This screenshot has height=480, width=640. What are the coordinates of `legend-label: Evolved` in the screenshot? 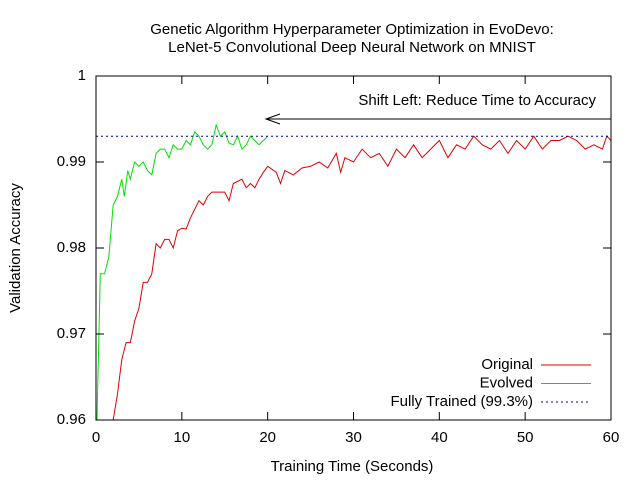 It's located at (506, 382).